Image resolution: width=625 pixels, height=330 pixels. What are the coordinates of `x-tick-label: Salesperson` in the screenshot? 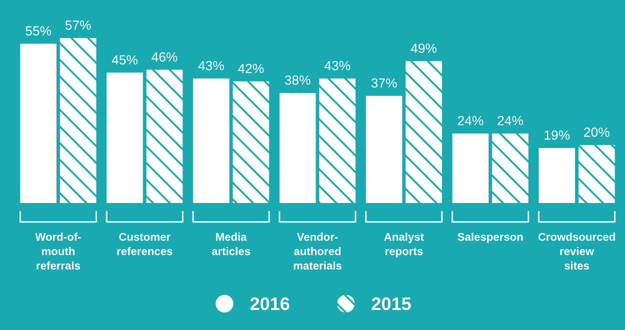 It's located at (490, 238).